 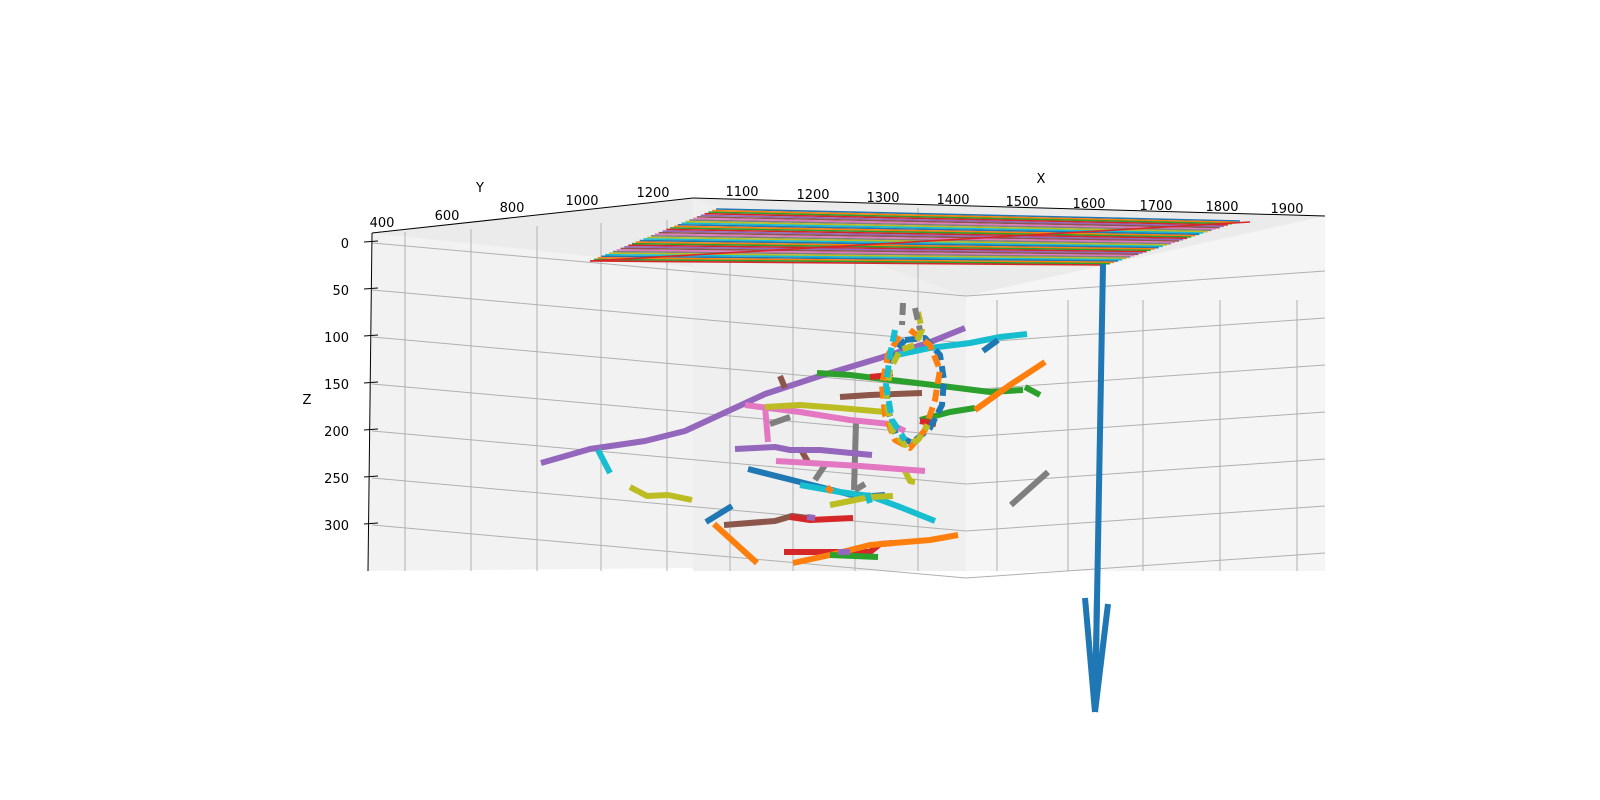 What do you see at coordinates (1155, 206) in the screenshot?
I see `x-tick-label: 1700` at bounding box center [1155, 206].